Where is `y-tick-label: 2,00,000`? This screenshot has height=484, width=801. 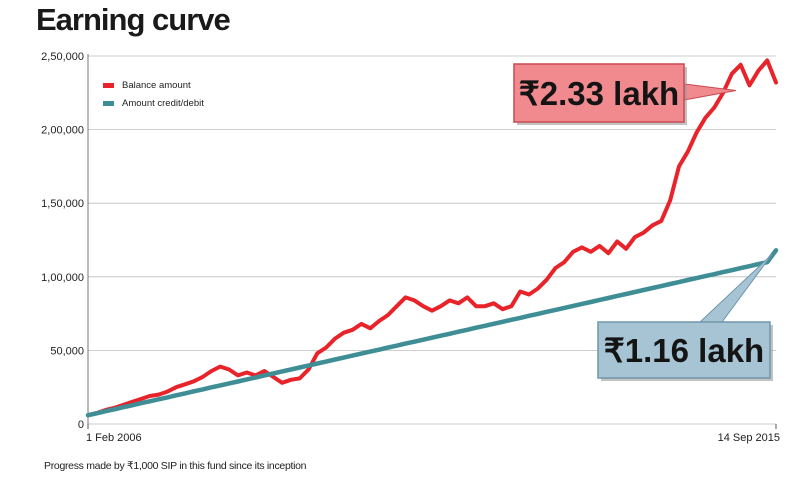 y-tick-label: 2,00,000 is located at coordinates (62, 131).